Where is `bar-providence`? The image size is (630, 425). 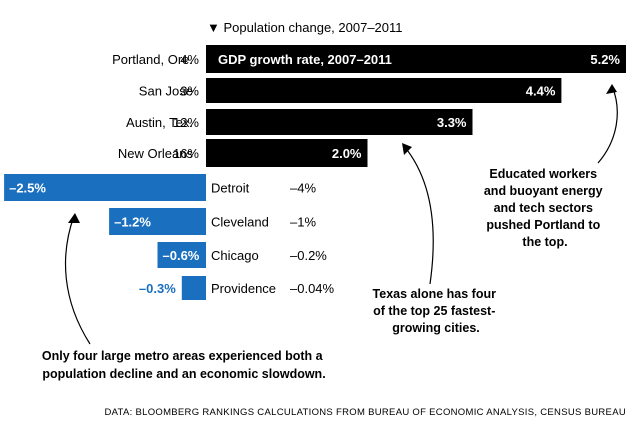 bar-providence is located at coordinates (193, 288).